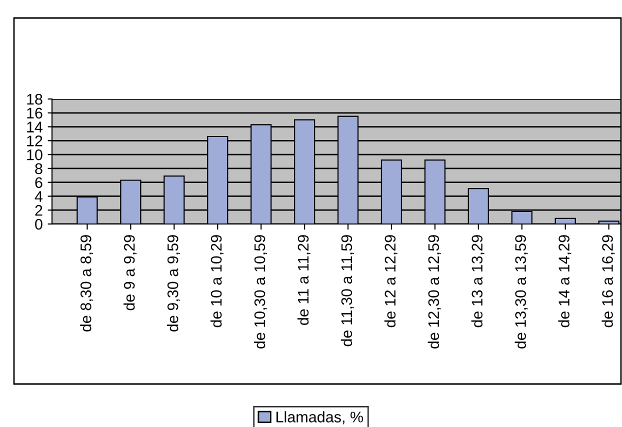 The width and height of the screenshot is (622, 427). What do you see at coordinates (477, 281) in the screenshot?
I see `x-tick-label: de 13 a 13,29` at bounding box center [477, 281].